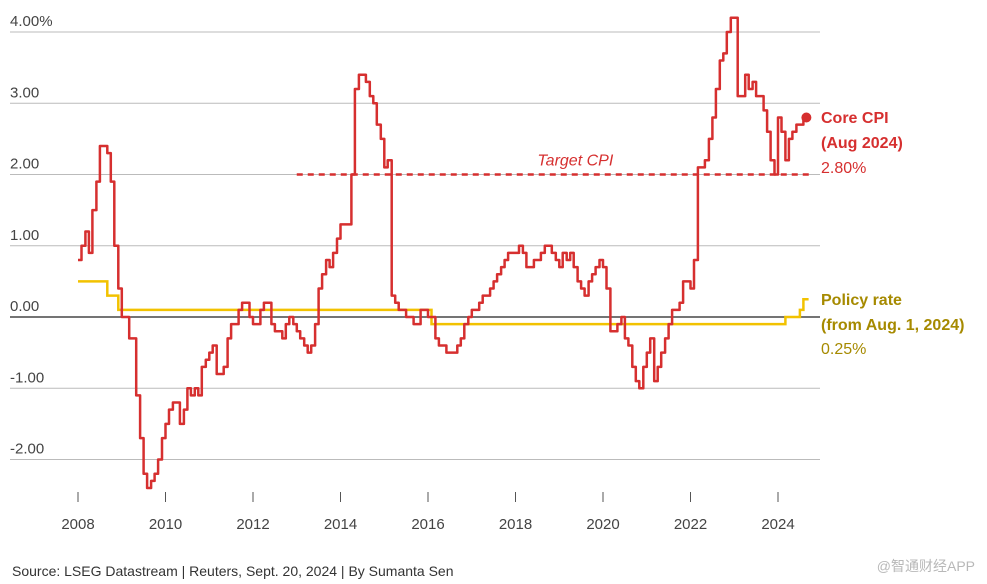  I want to click on x-axis: 2008 2010 2012 2014 2016 2018 2020 2022 2024, so click(428, 512).